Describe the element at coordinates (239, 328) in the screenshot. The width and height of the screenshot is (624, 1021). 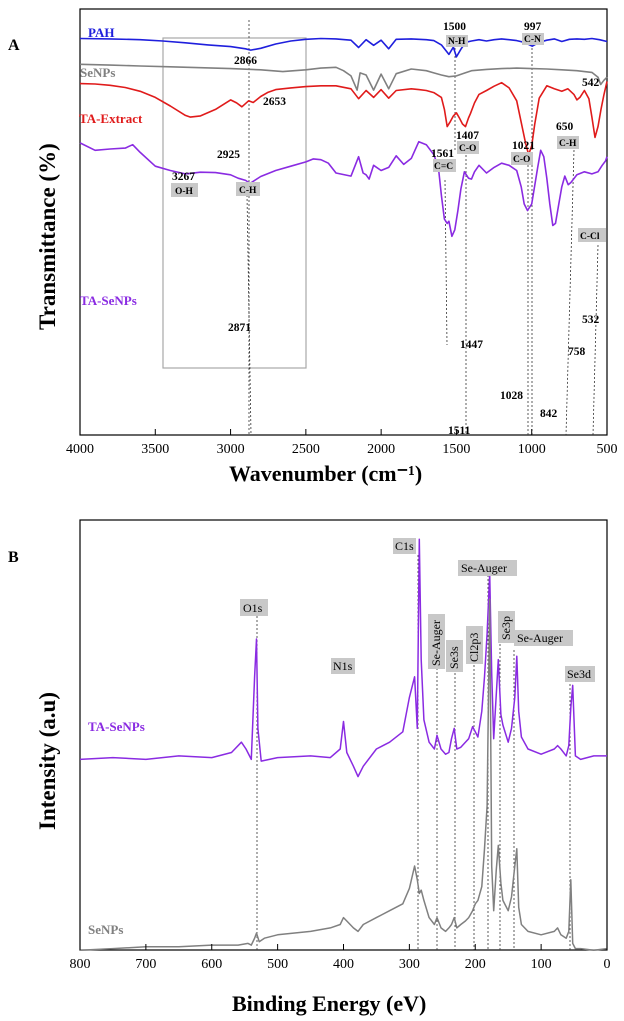
I see `peak-label: 2871` at that location.